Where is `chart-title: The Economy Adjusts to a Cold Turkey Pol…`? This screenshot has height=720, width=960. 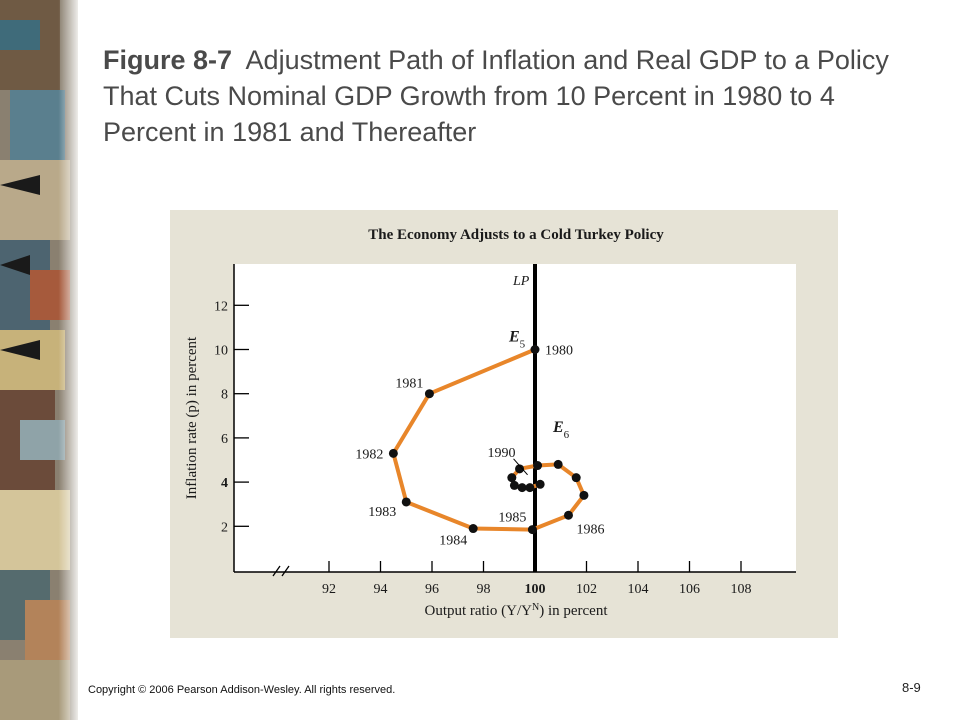 chart-title: The Economy Adjusts to a Cold Turkey Pol… is located at coordinates (516, 235).